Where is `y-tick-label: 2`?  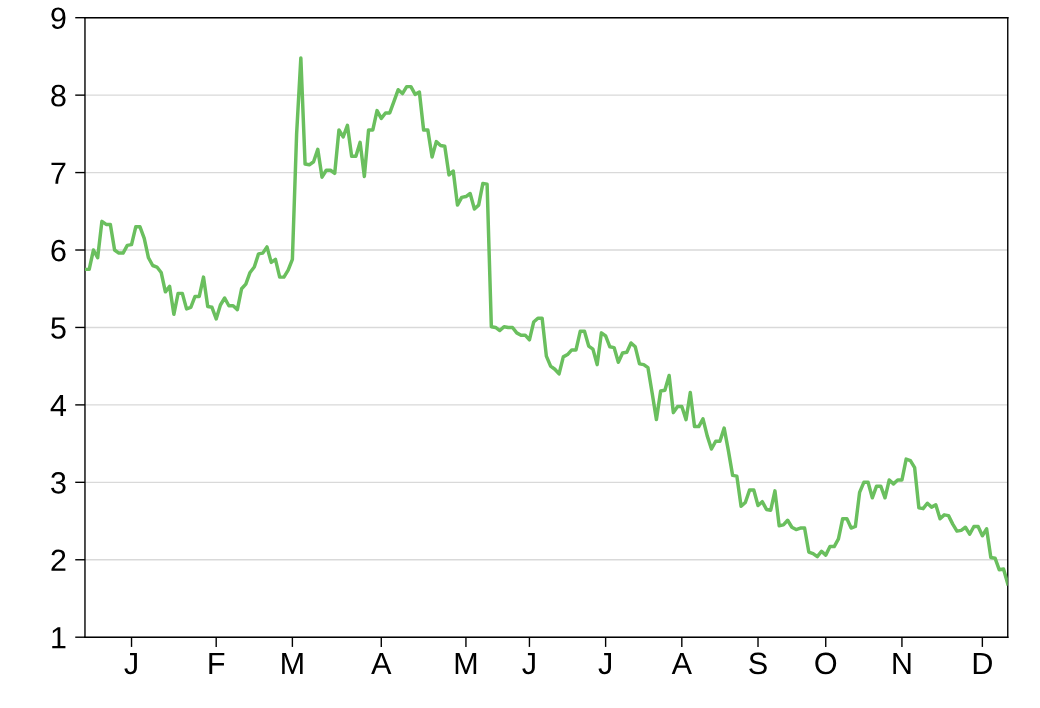
y-tick-label: 2 is located at coordinates (58, 560).